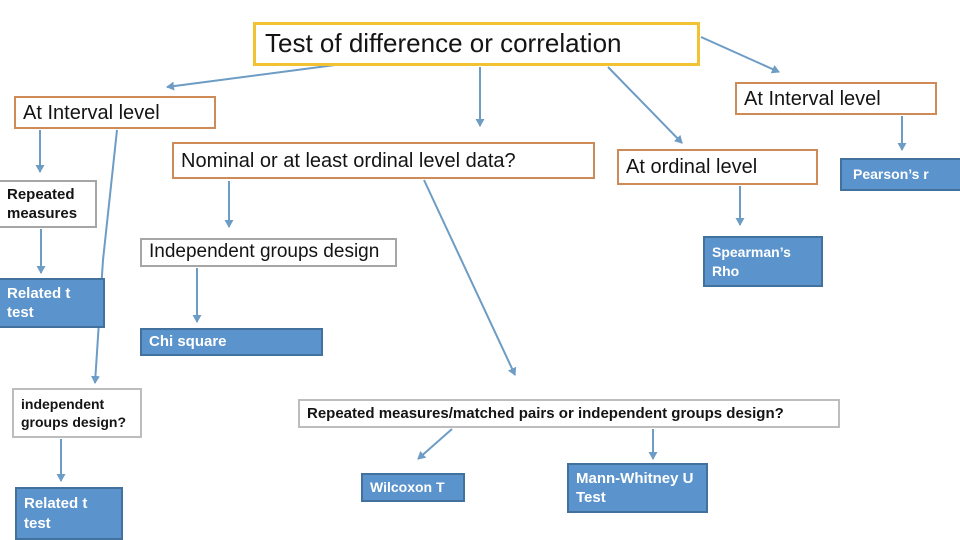 Image resolution: width=960 pixels, height=540 pixels. Describe the element at coordinates (763, 261) in the screenshot. I see `node-spearmans-rho: Spearman’s Rho` at that location.